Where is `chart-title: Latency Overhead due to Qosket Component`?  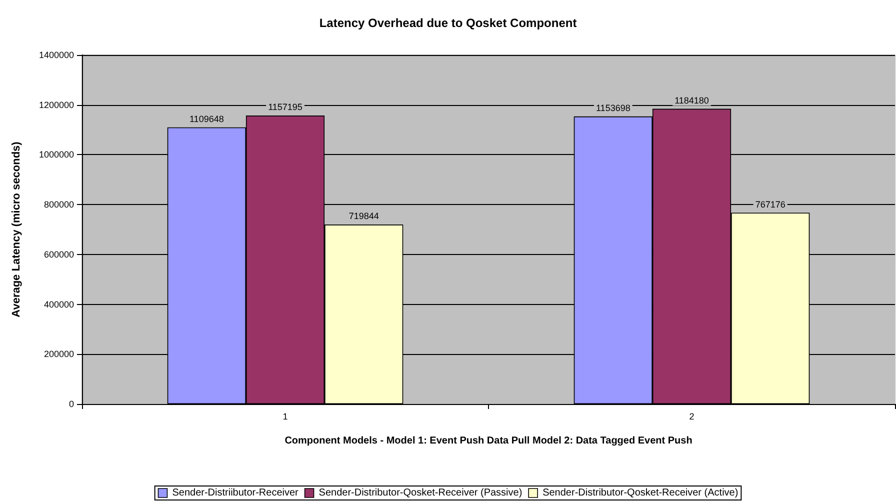
chart-title: Latency Overhead due to Qosket Component is located at coordinates (448, 23).